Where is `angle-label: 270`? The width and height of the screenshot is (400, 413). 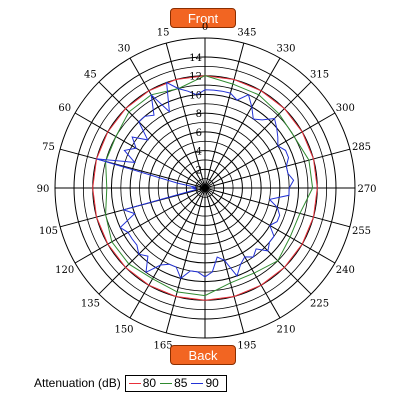
angle-label: 270 is located at coordinates (366, 189).